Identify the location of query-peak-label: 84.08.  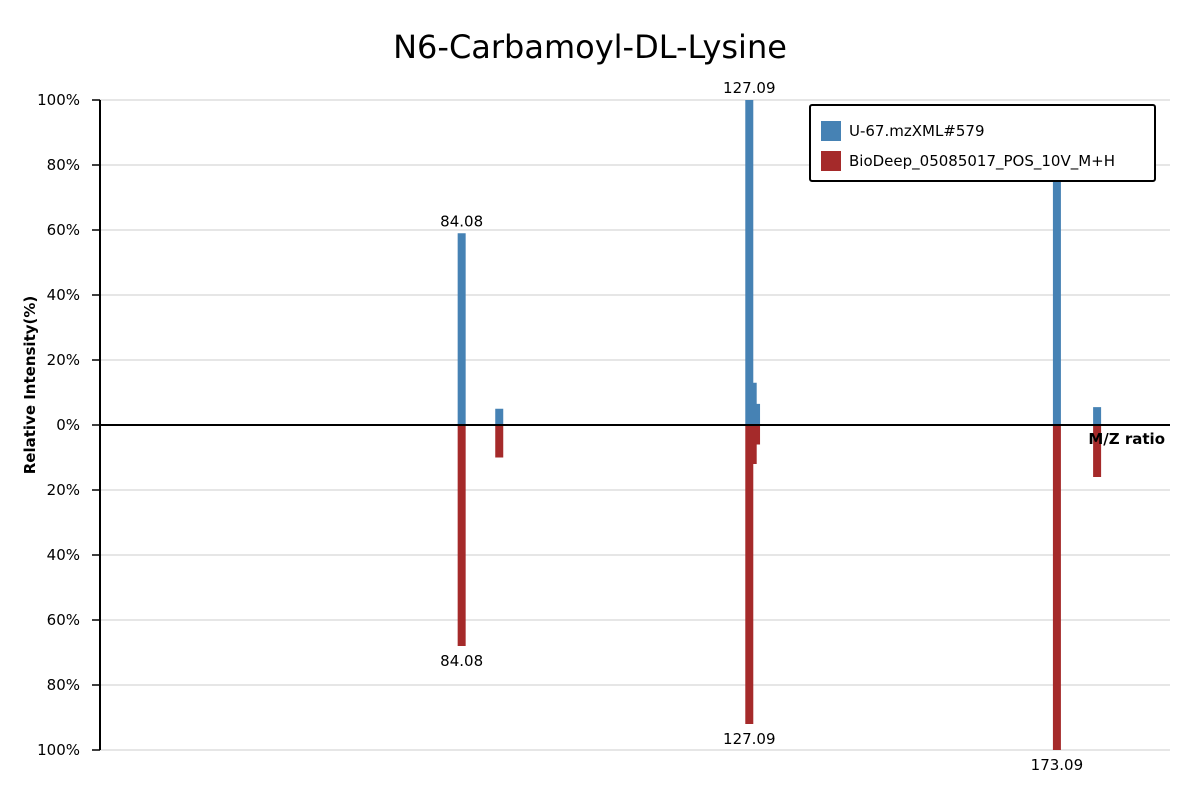
(461, 221).